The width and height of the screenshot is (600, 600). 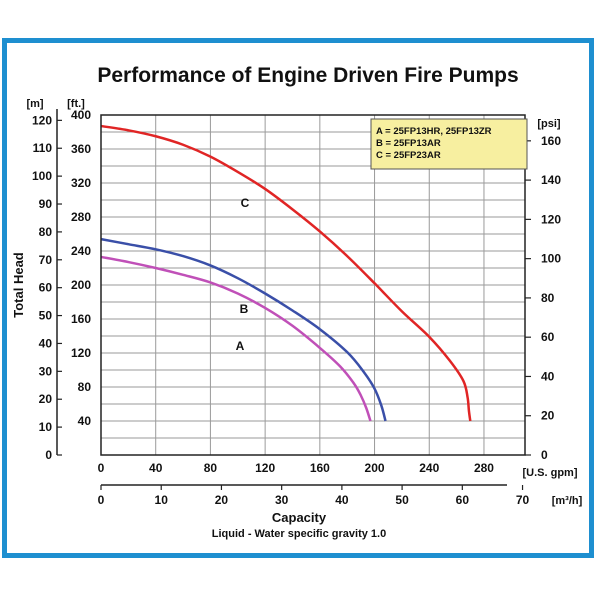 What do you see at coordinates (81, 319) in the screenshot?
I see `y-tick-ft: 160` at bounding box center [81, 319].